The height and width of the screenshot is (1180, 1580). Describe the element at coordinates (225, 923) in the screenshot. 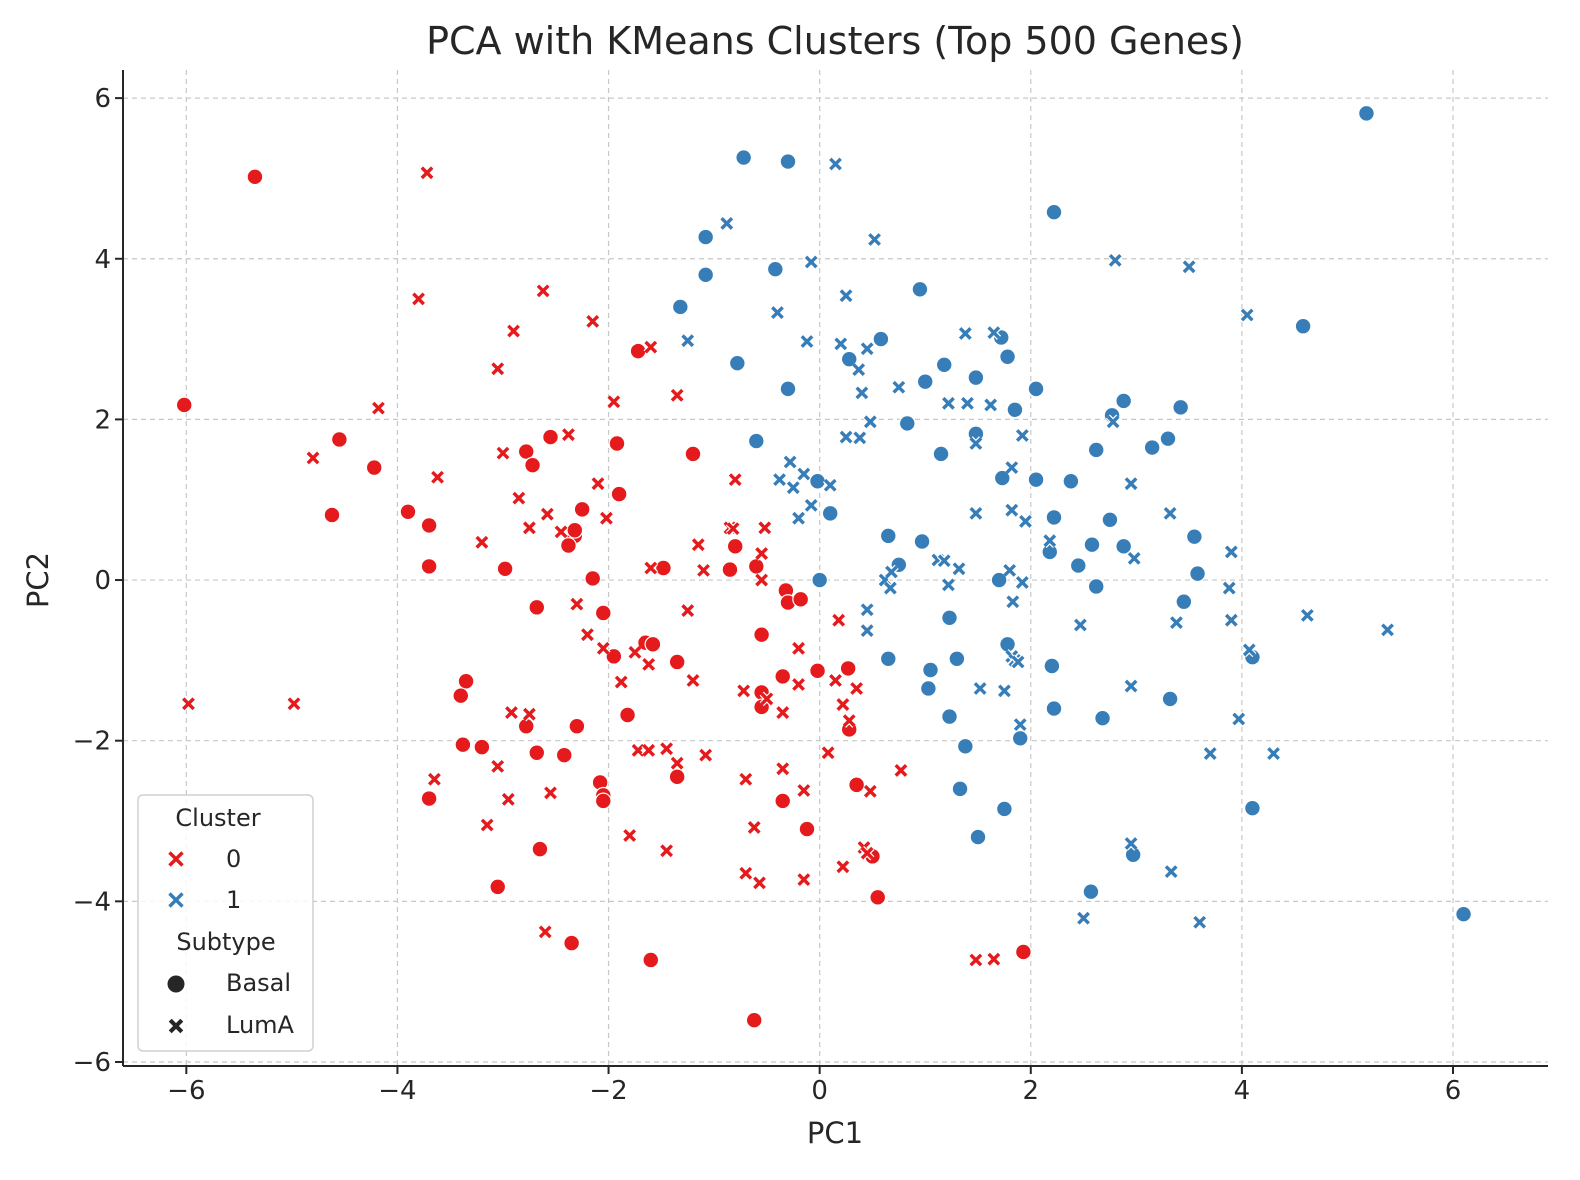

I see `legend: Cluster 0 1 Subtype Basal LumA` at that location.